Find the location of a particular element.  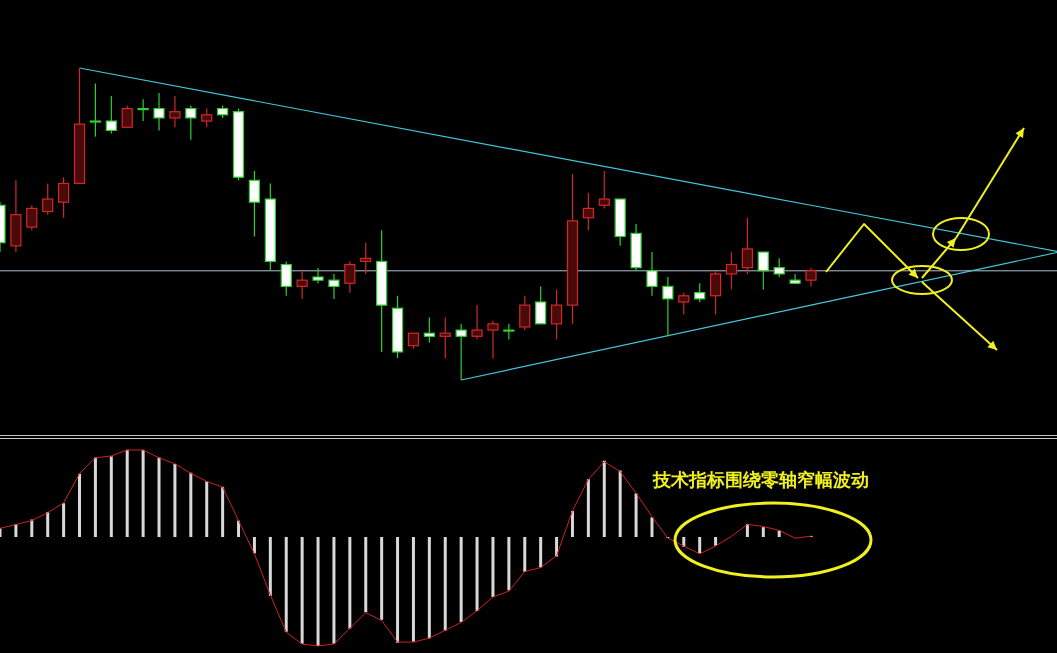

annotation: 技术指标围绕零轴窄幅波动 is located at coordinates (760, 479).